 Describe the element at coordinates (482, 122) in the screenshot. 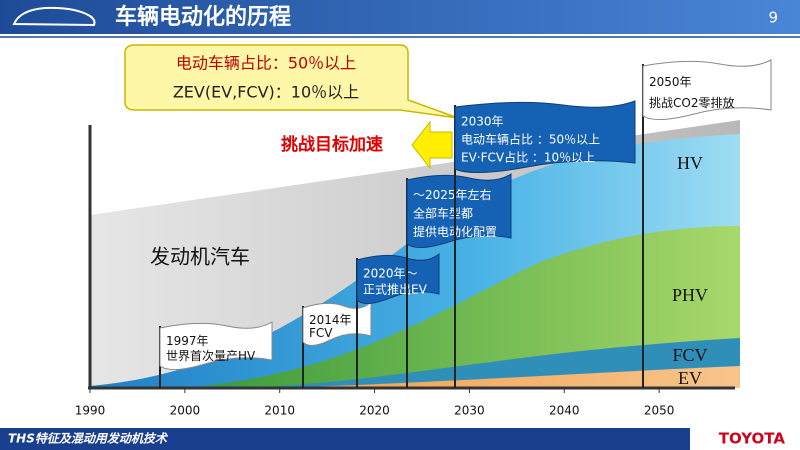

I see `flag-text: 2030年` at that location.